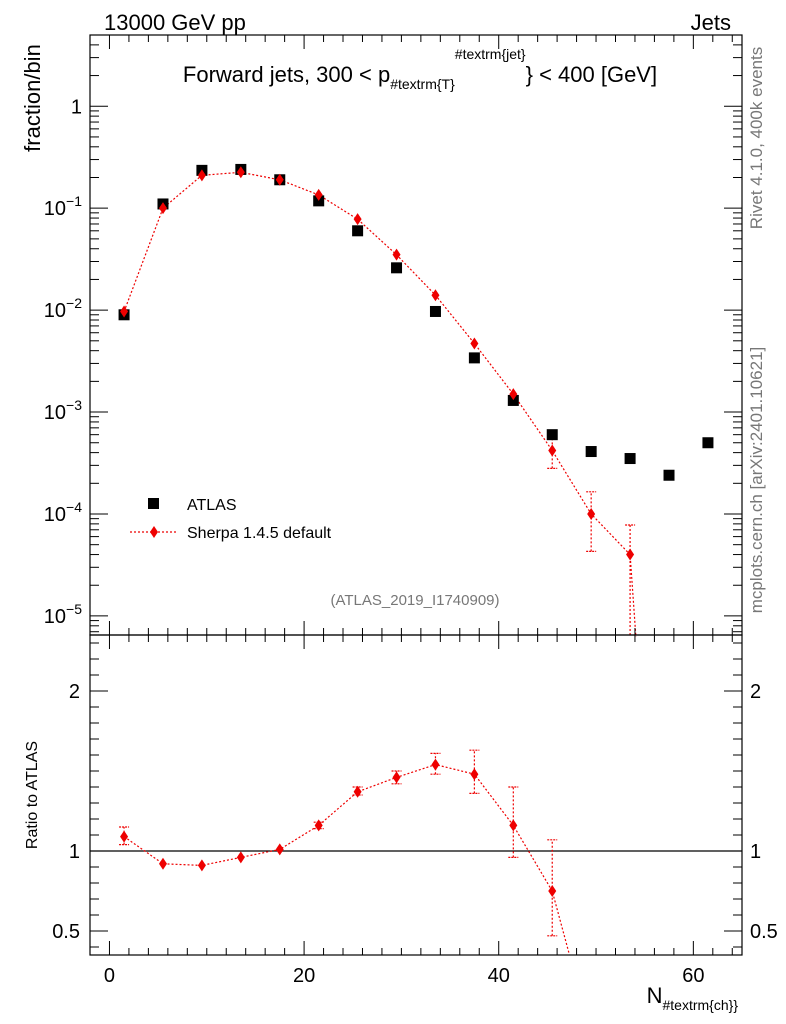 This screenshot has width=786, height=1024. Describe the element at coordinates (259, 533) in the screenshot. I see `legend-label-sherpa: Sherpa 1.4.5 default` at that location.